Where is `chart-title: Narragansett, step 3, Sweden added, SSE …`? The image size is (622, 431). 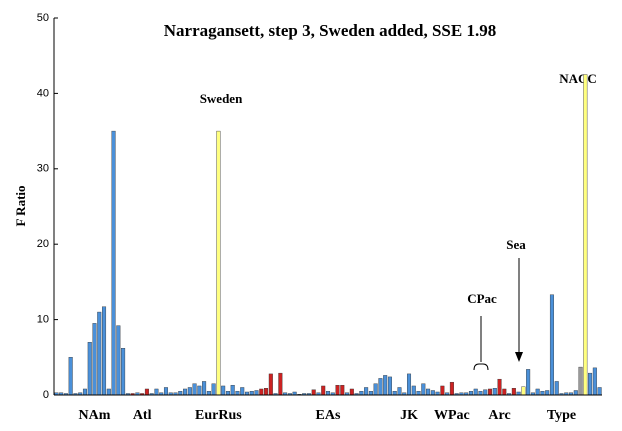 chart-title: Narragansett, step 3, Sweden added, SSE … is located at coordinates (330, 30).